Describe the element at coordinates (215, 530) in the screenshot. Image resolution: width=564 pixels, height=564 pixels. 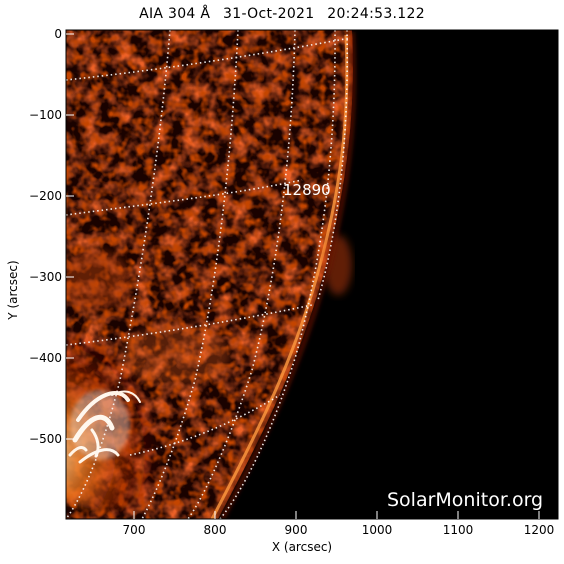
I see `x-tick-label: 800` at that location.